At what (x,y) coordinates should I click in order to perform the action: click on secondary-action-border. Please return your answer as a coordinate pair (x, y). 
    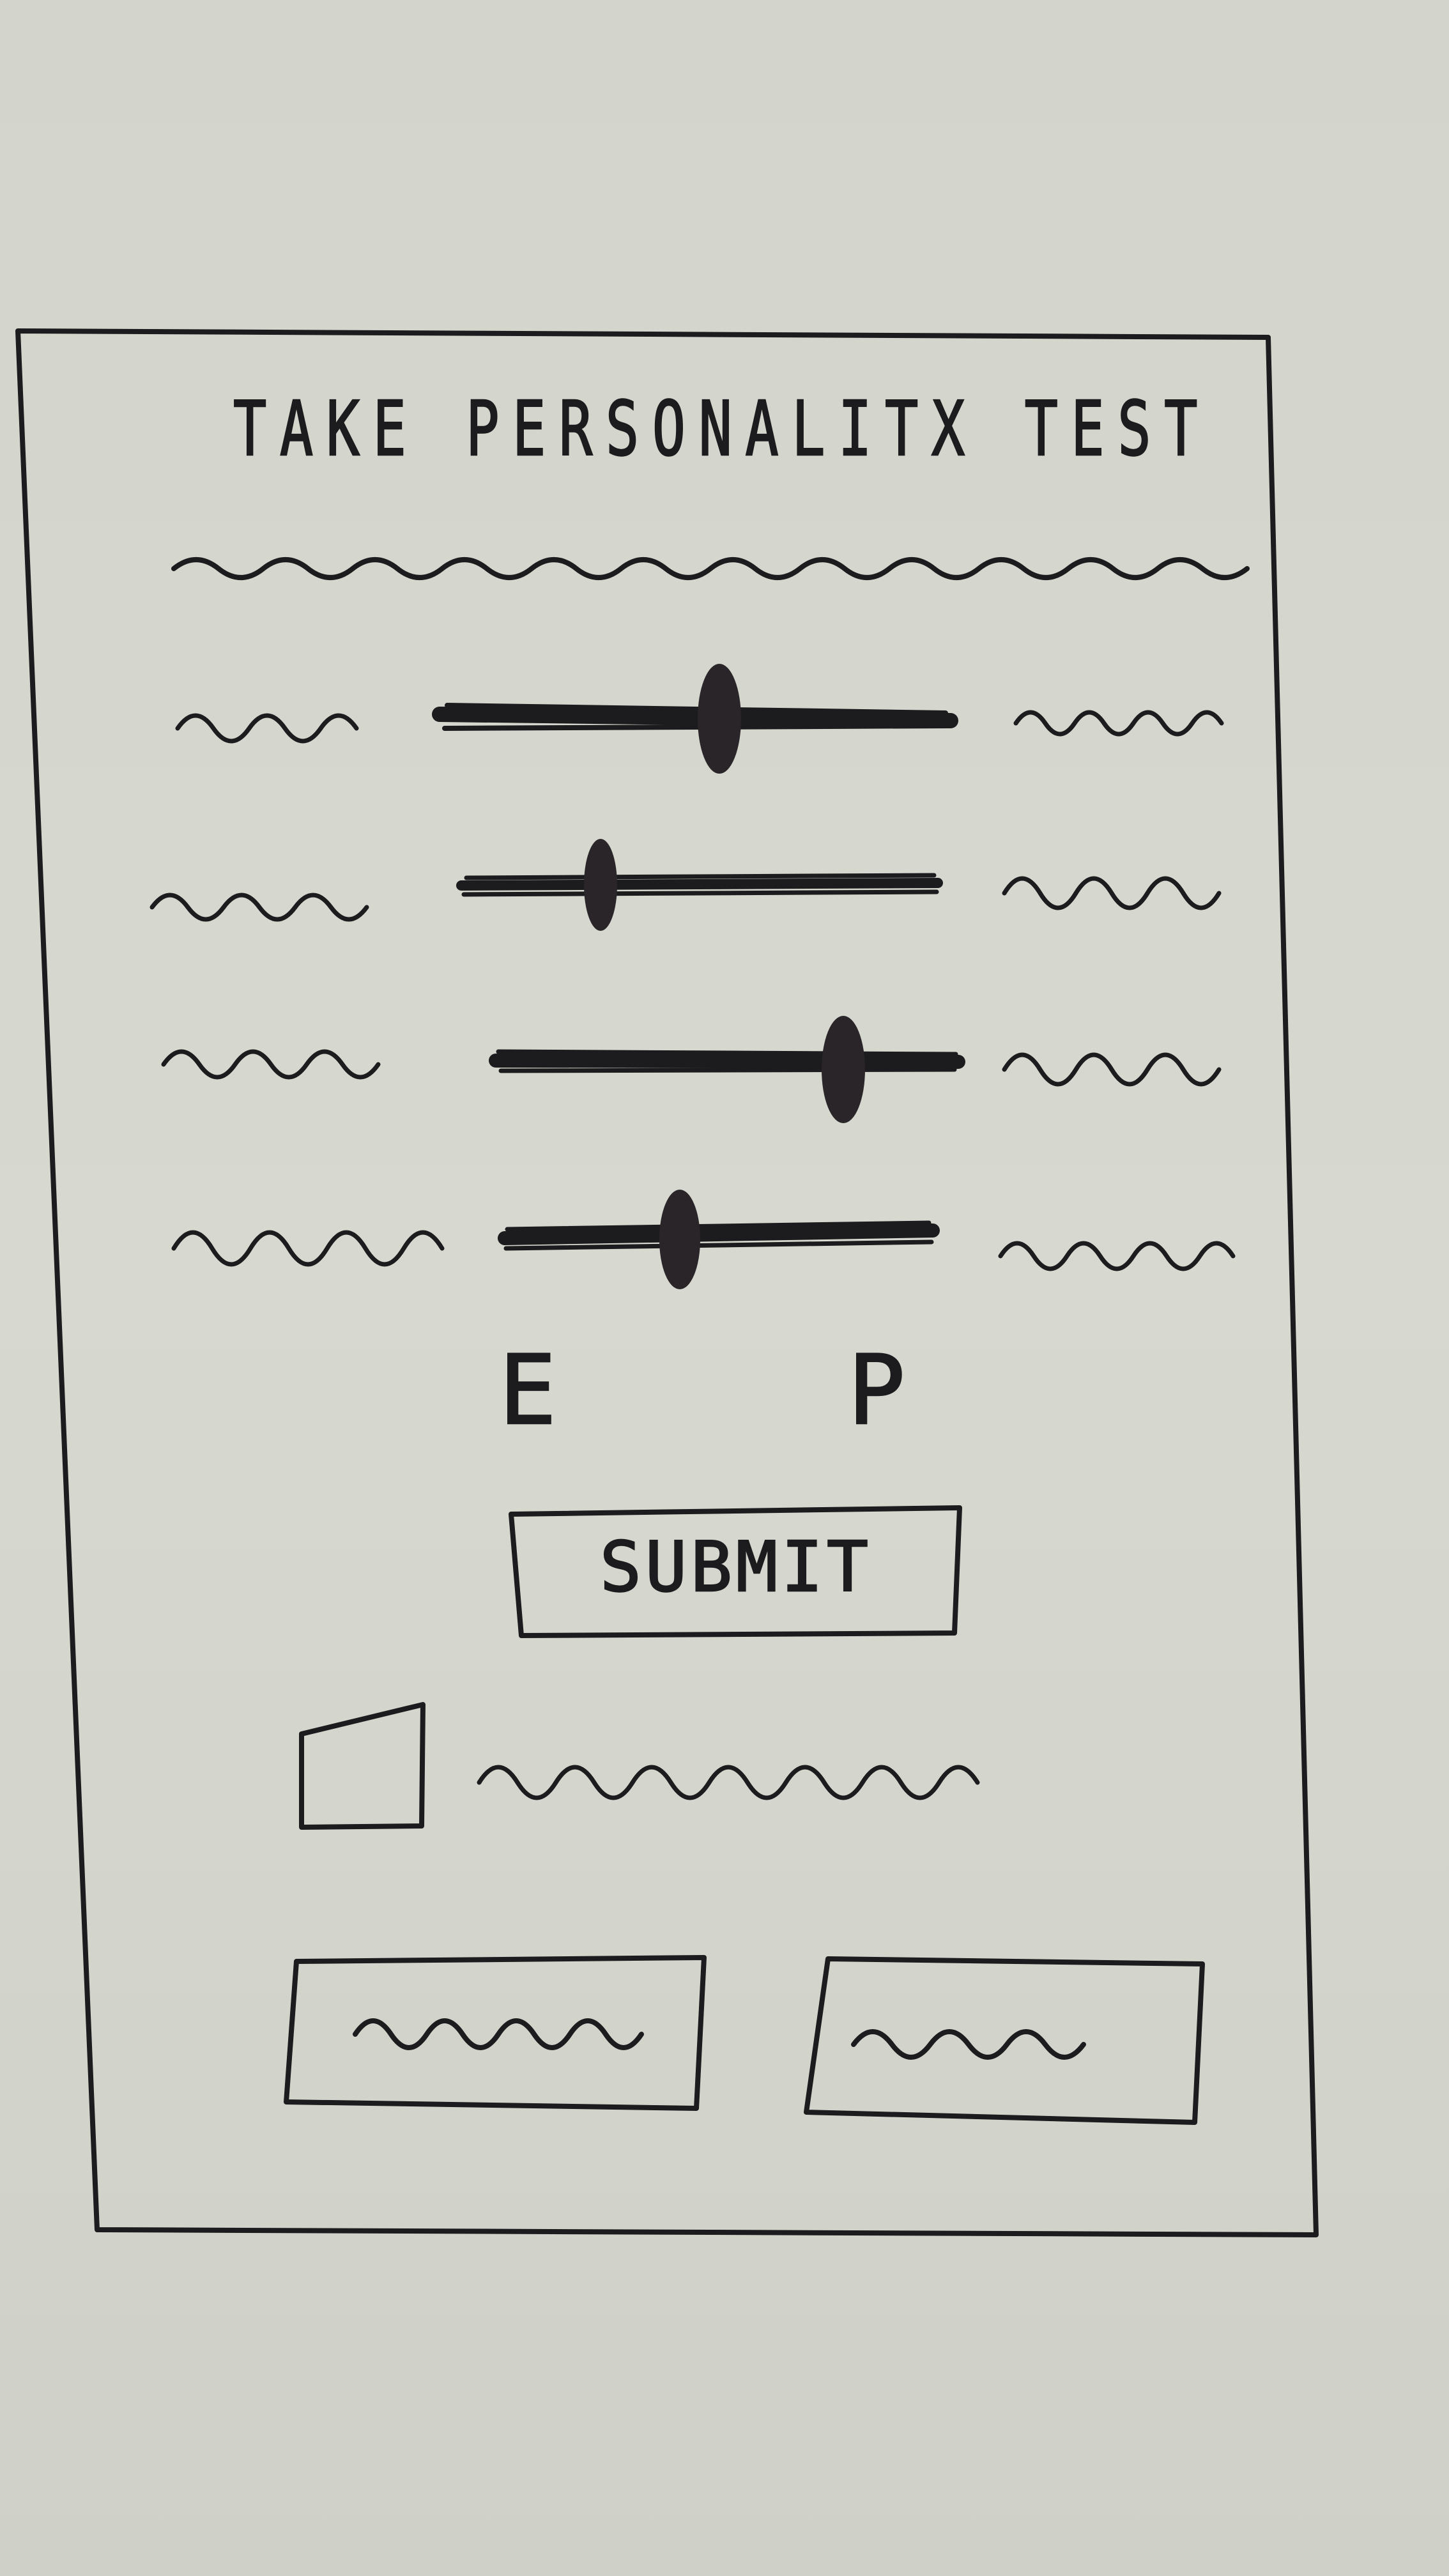
    Looking at the image, I should click on (495, 2033).